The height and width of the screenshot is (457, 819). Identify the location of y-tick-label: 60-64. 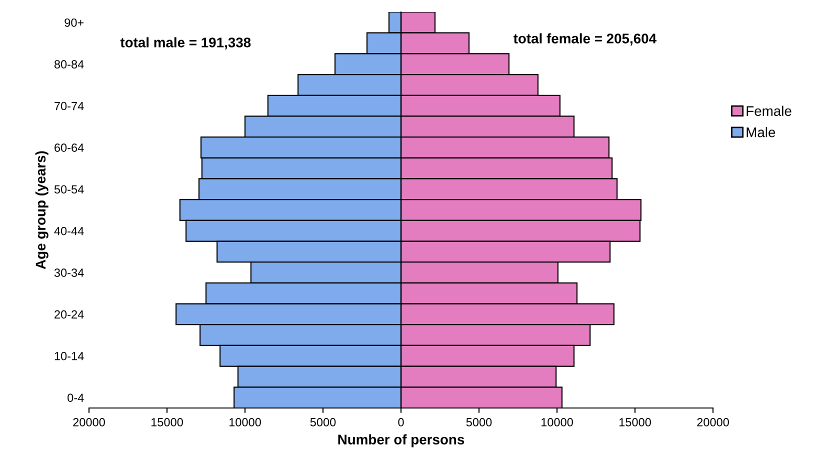
(69, 148).